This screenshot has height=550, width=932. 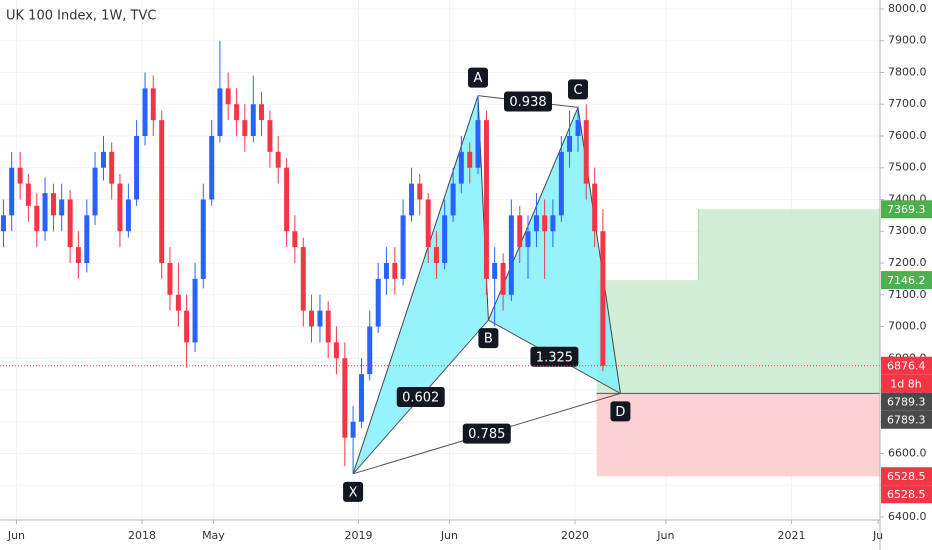 What do you see at coordinates (907, 516) in the screenshot?
I see `y-tick-label: 6400.0` at bounding box center [907, 516].